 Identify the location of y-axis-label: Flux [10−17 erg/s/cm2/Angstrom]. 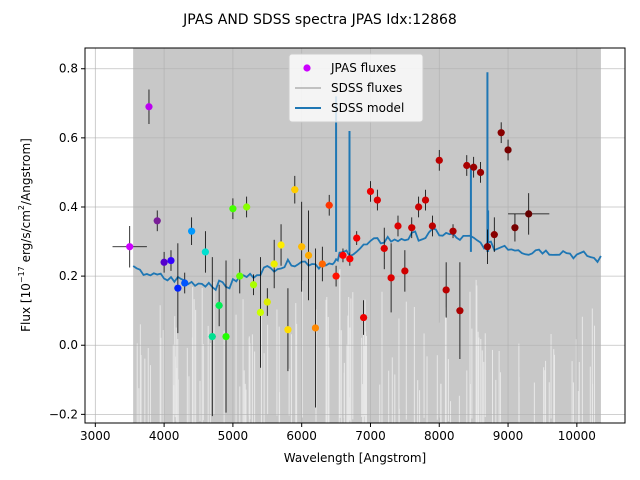
(25, 235).